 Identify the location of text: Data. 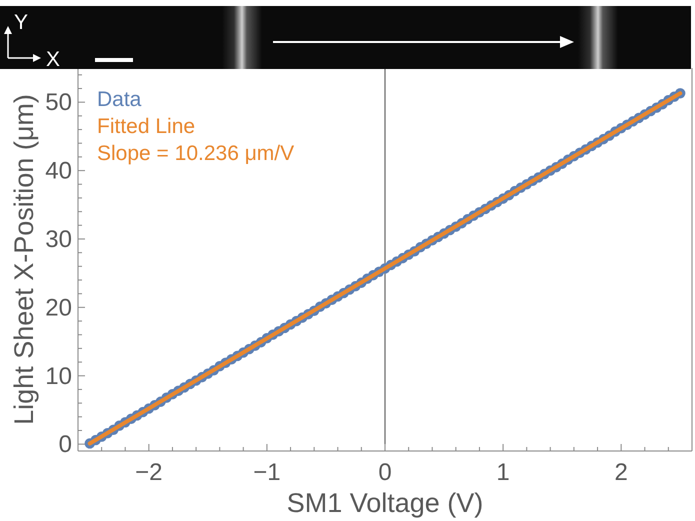
(119, 100).